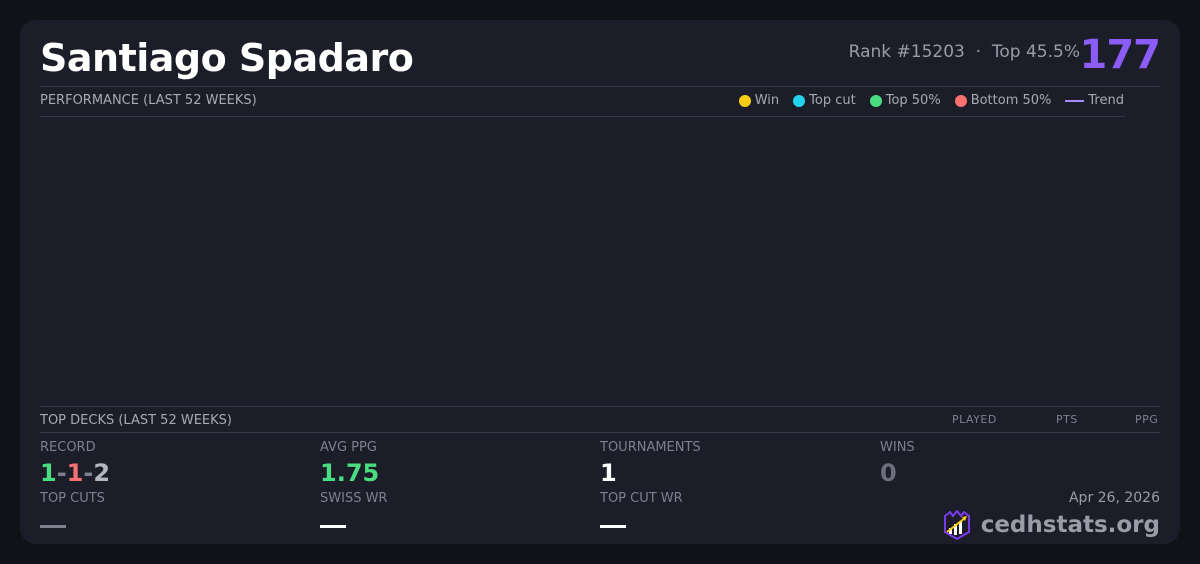 The width and height of the screenshot is (1200, 564). Describe the element at coordinates (913, 100) in the screenshot. I see `legend-label: Top 50%` at that location.